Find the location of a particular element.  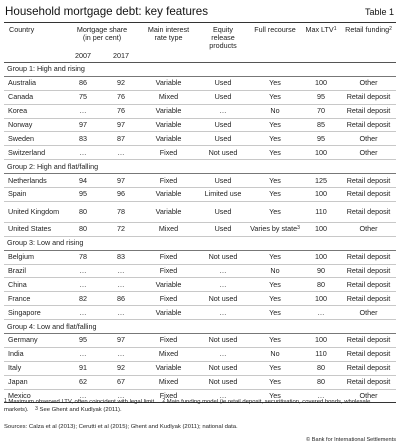

header-retail-funding: Retail funding2 is located at coordinates (368, 37).